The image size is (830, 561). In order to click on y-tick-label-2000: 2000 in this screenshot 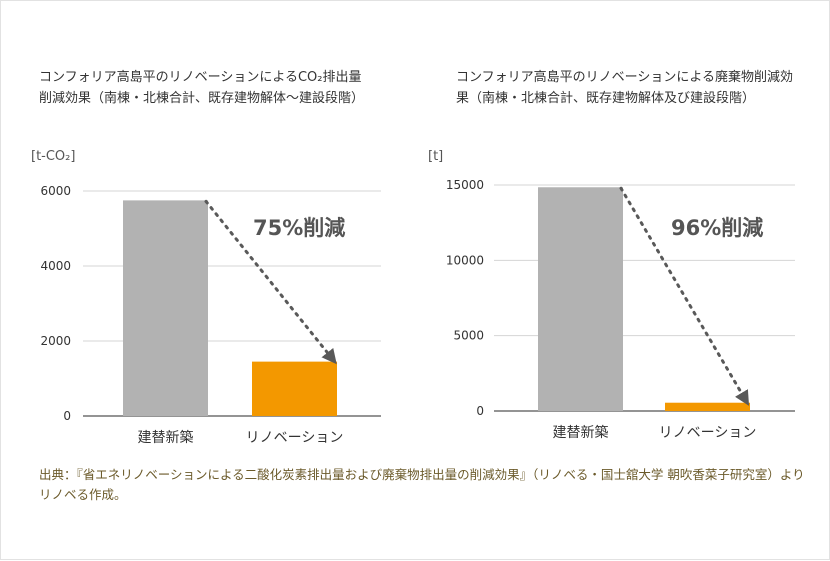, I will do `click(55, 341)`.